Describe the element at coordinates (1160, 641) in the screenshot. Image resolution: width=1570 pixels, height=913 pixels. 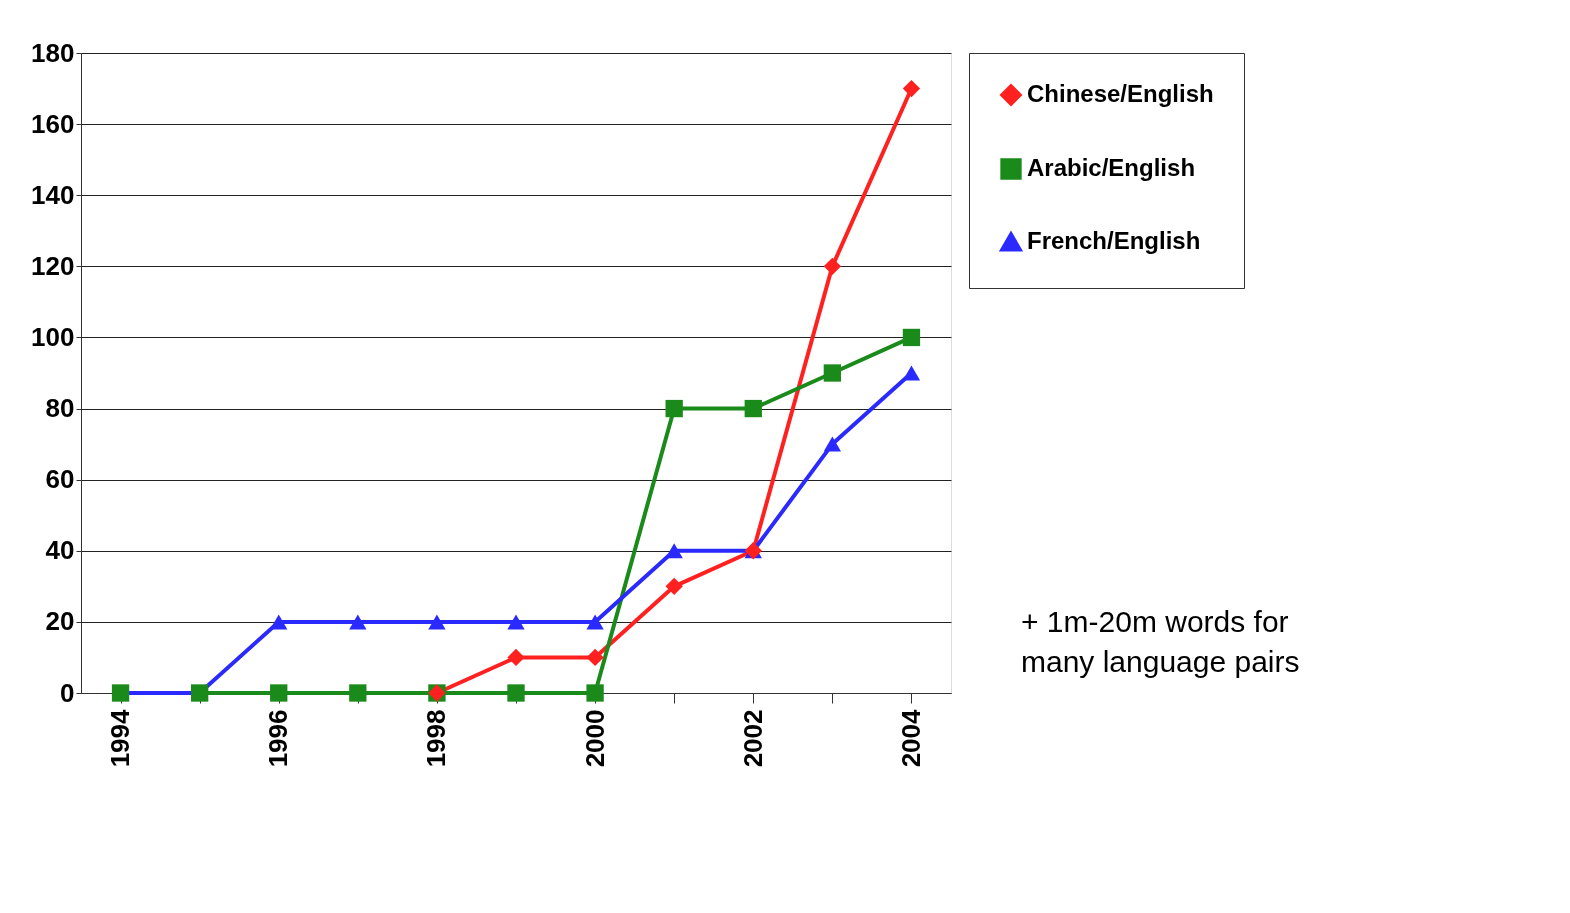
I see `text: + 1m-20m words for many language pairs` at that location.